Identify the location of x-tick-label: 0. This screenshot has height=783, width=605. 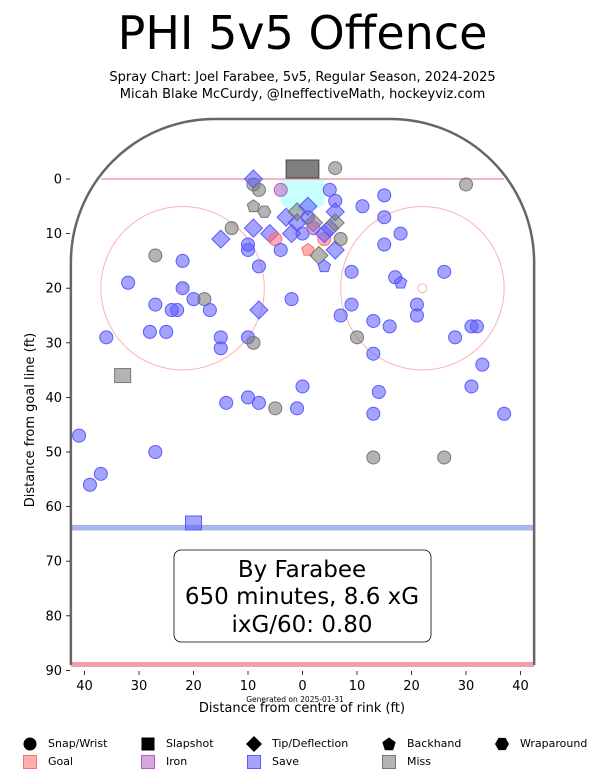
(302, 686).